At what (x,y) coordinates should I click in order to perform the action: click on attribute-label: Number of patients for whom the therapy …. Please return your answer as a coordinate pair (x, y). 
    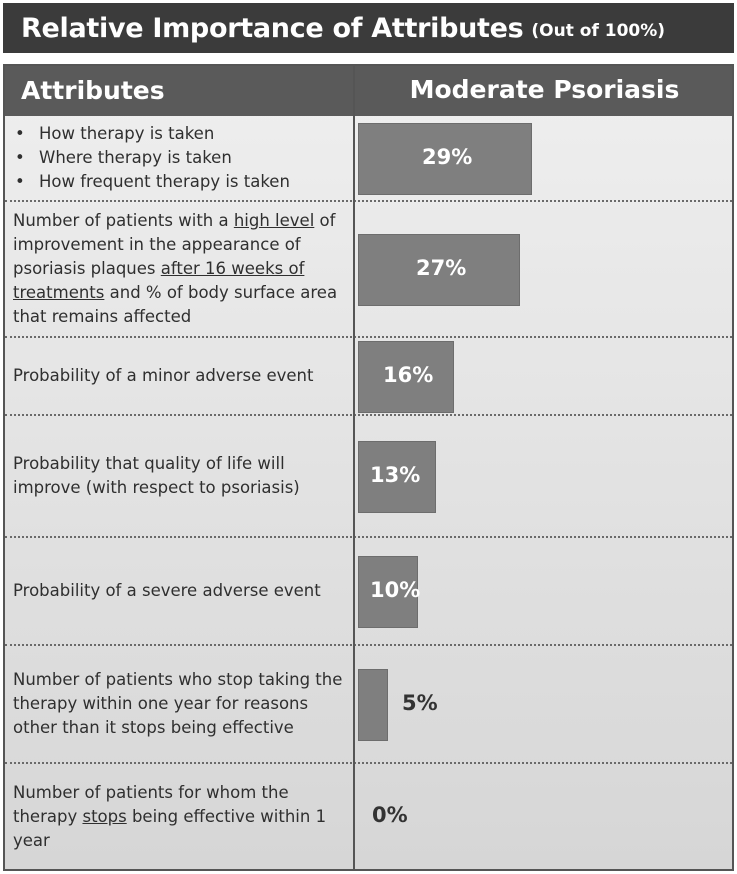
    Looking at the image, I should click on (181, 816).